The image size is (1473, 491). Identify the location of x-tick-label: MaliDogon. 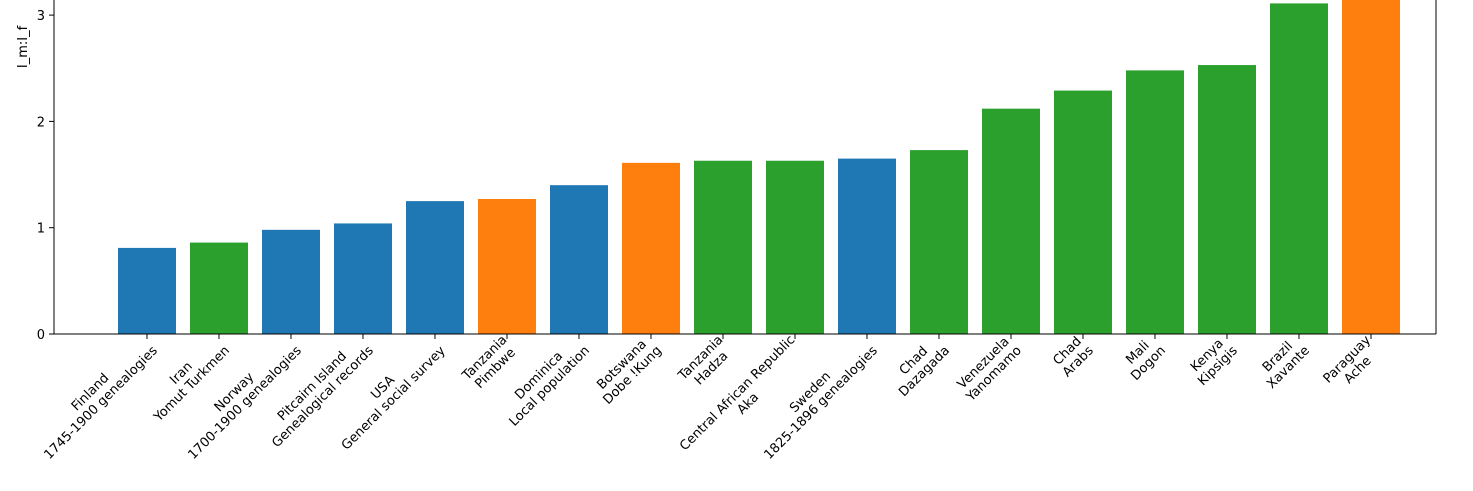
(1143, 358).